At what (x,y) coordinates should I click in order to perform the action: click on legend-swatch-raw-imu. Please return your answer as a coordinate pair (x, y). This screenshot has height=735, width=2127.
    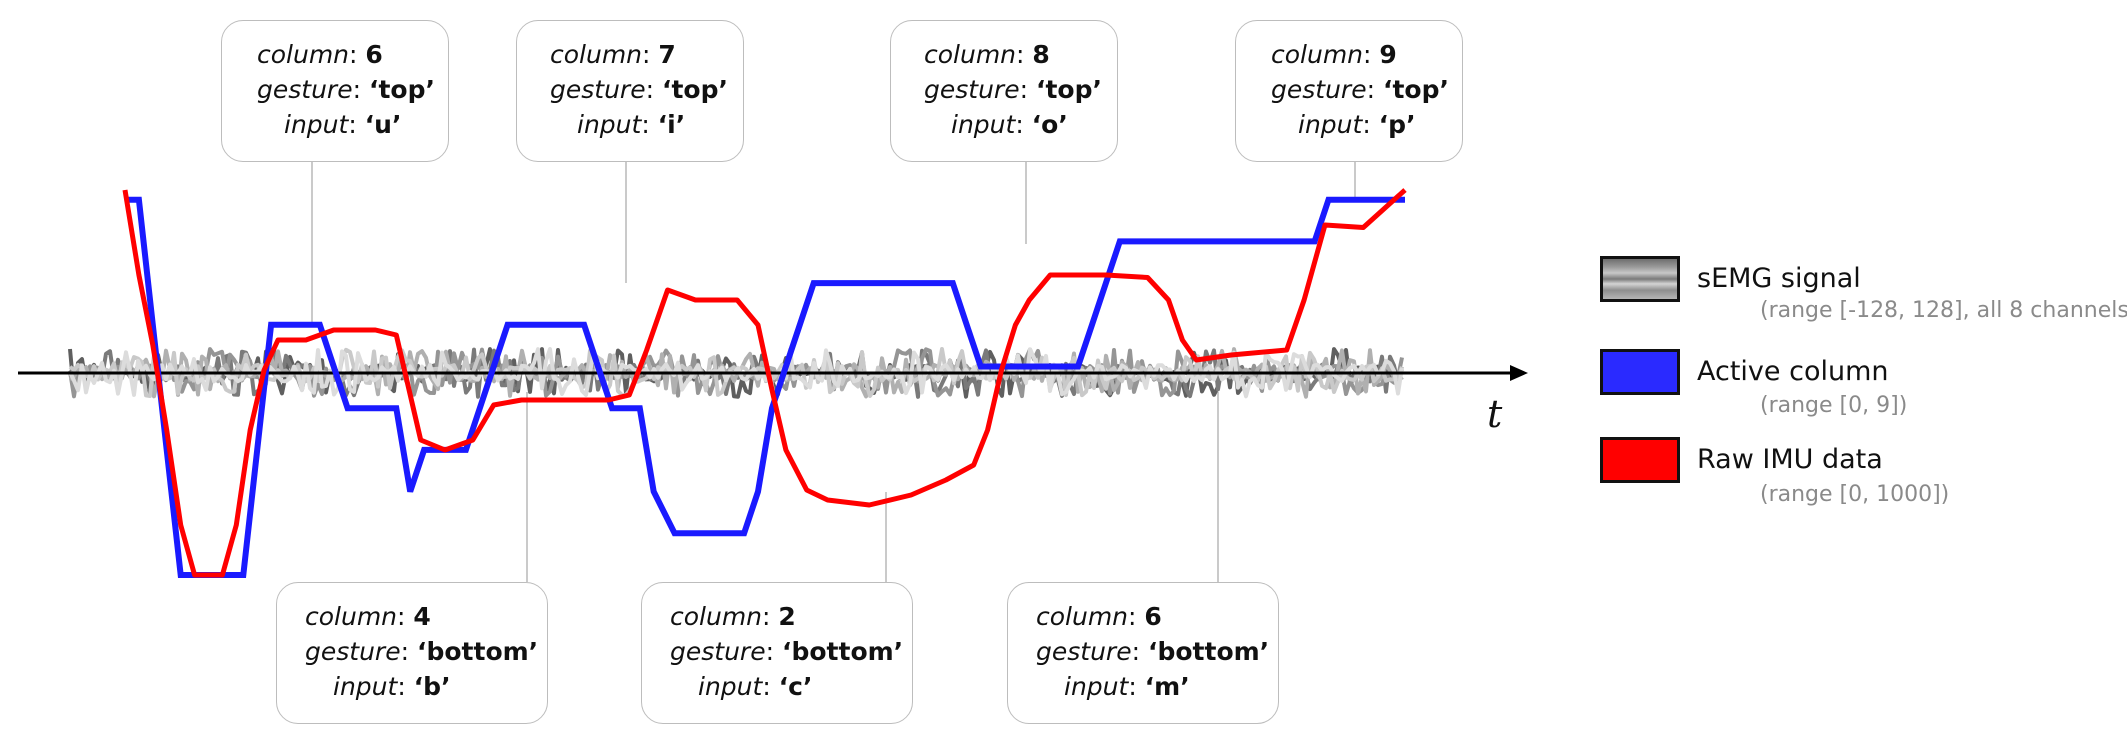
    Looking at the image, I should click on (1640, 460).